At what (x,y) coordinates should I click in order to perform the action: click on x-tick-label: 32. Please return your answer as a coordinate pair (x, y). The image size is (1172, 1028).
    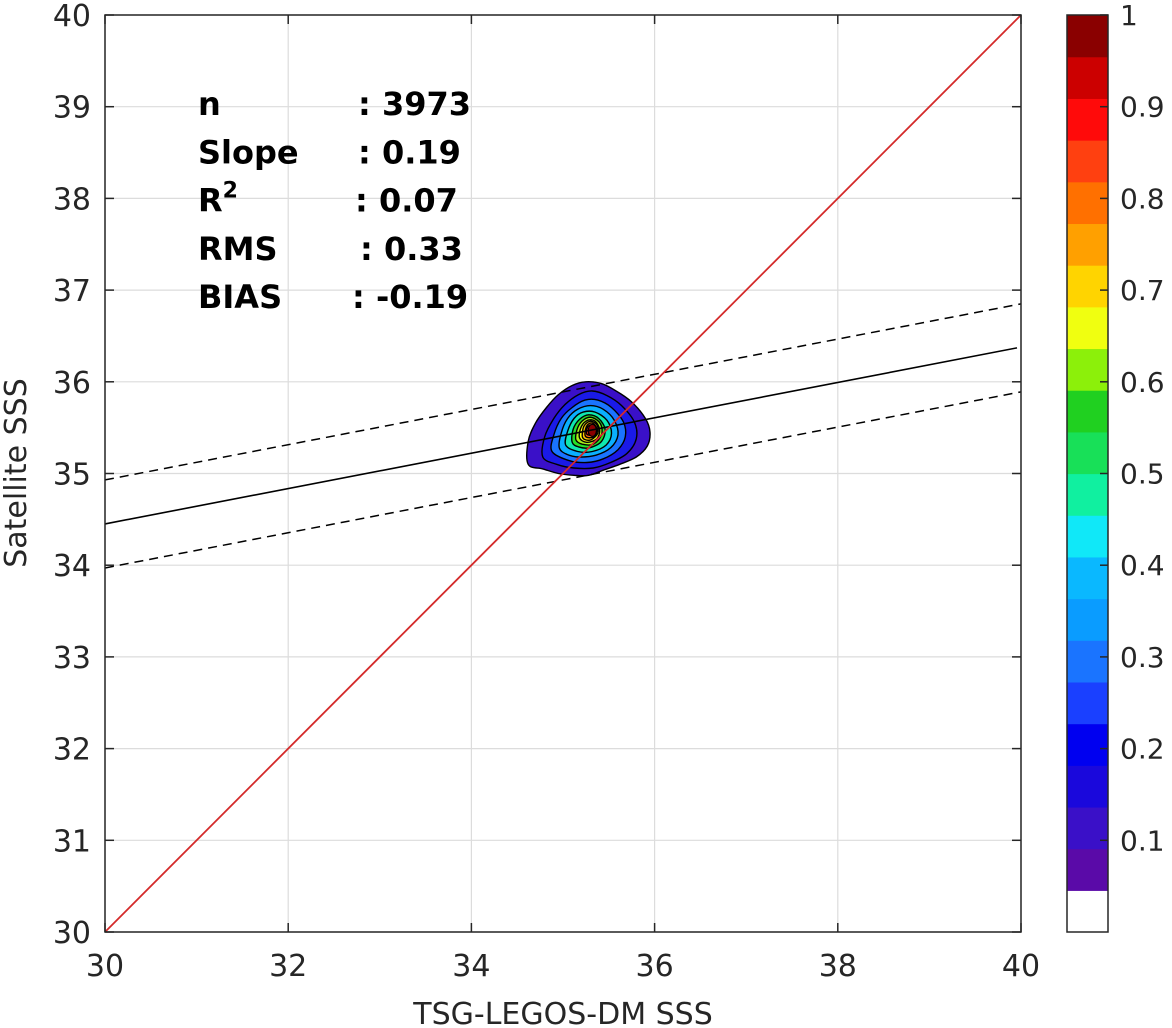
    Looking at the image, I should click on (288, 966).